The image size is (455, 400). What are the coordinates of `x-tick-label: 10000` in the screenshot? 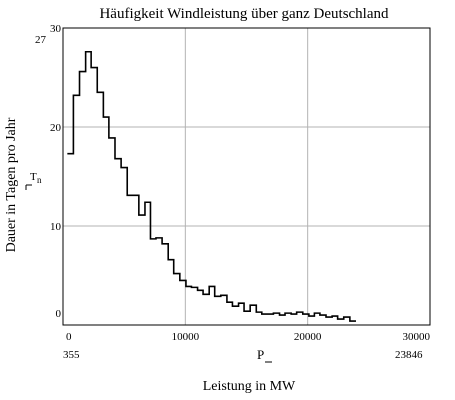 It's located at (186, 337).